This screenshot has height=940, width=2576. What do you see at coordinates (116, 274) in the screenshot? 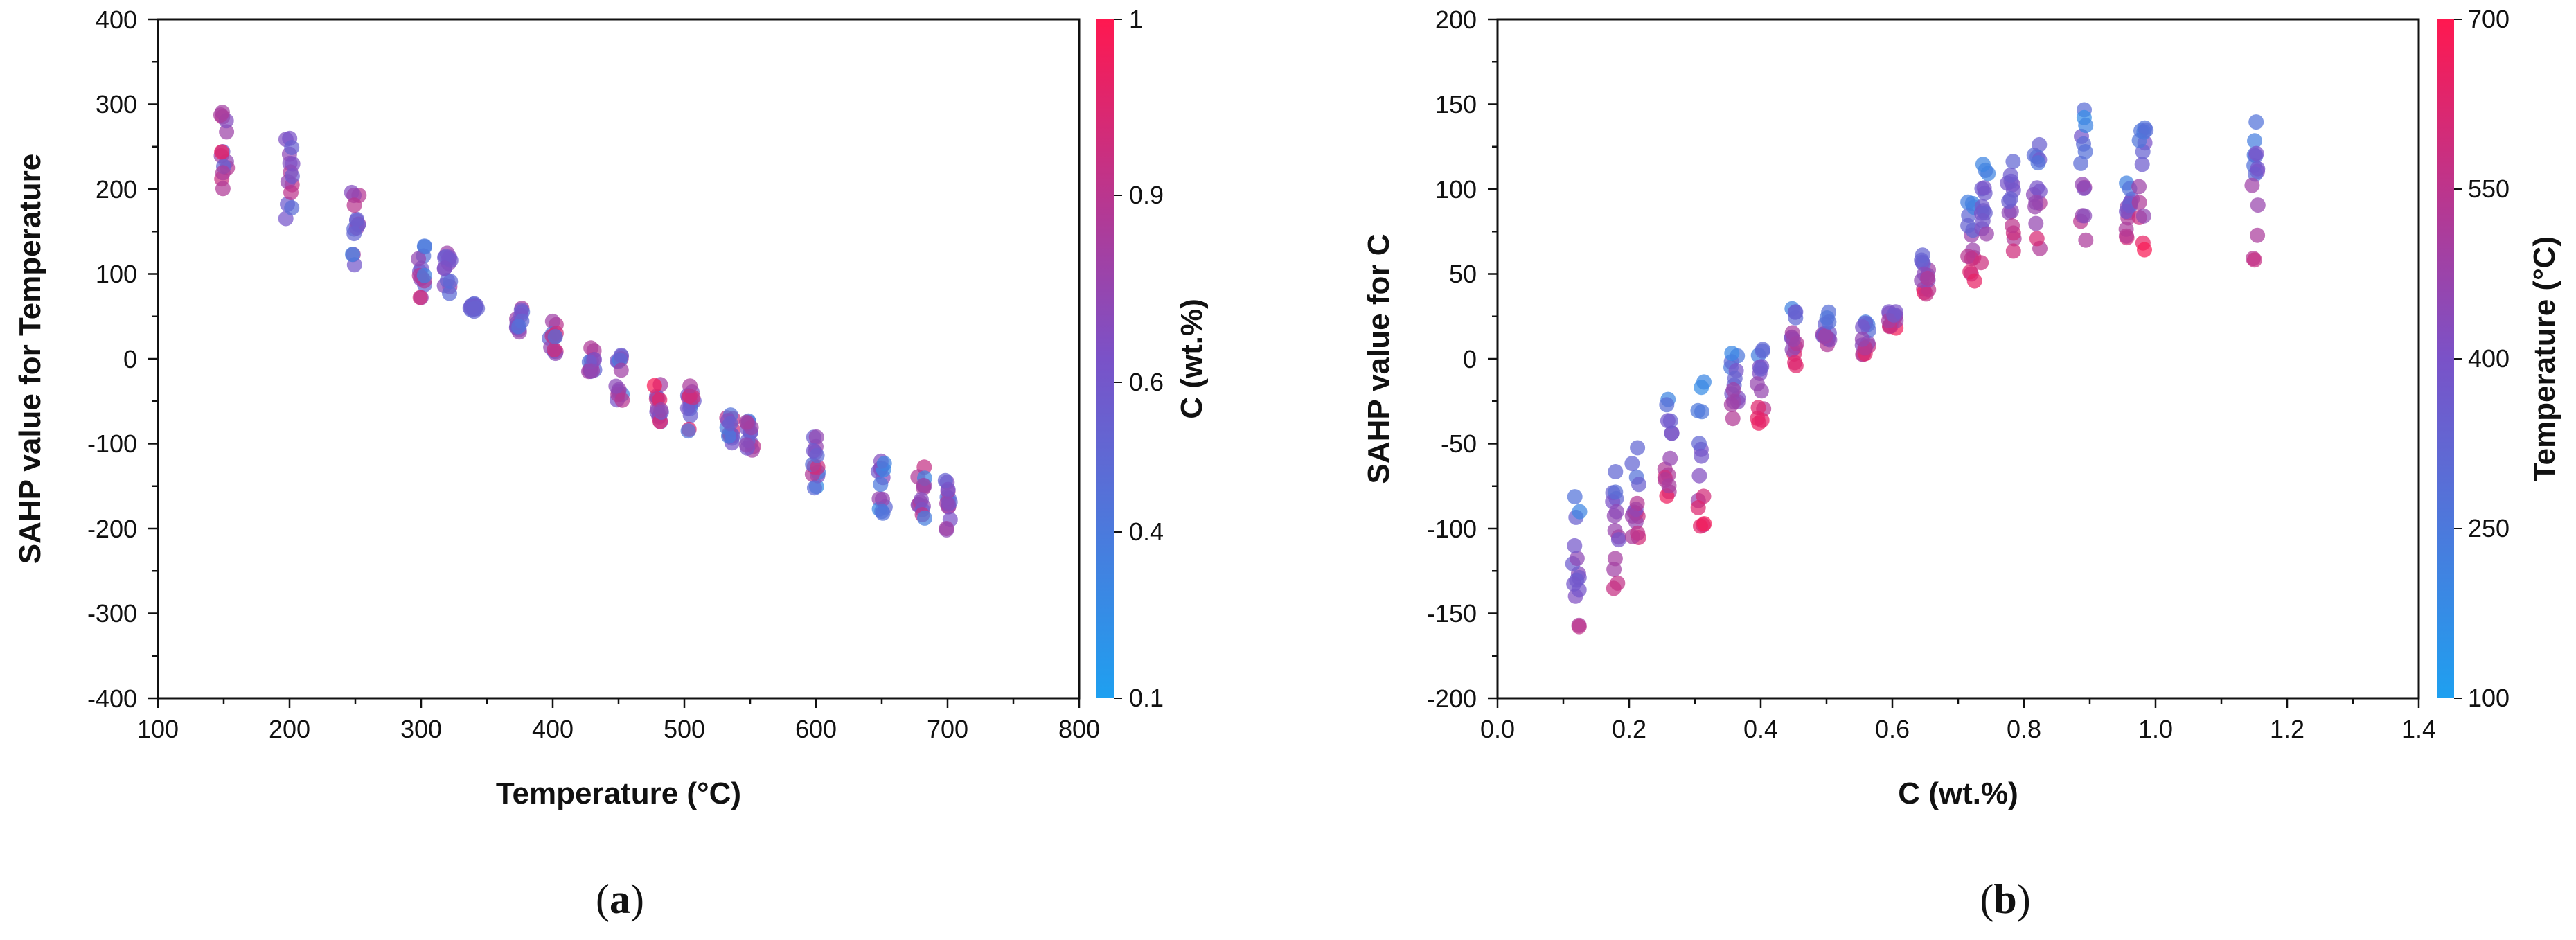
I see `panel-a-ytick-label: 100` at bounding box center [116, 274].